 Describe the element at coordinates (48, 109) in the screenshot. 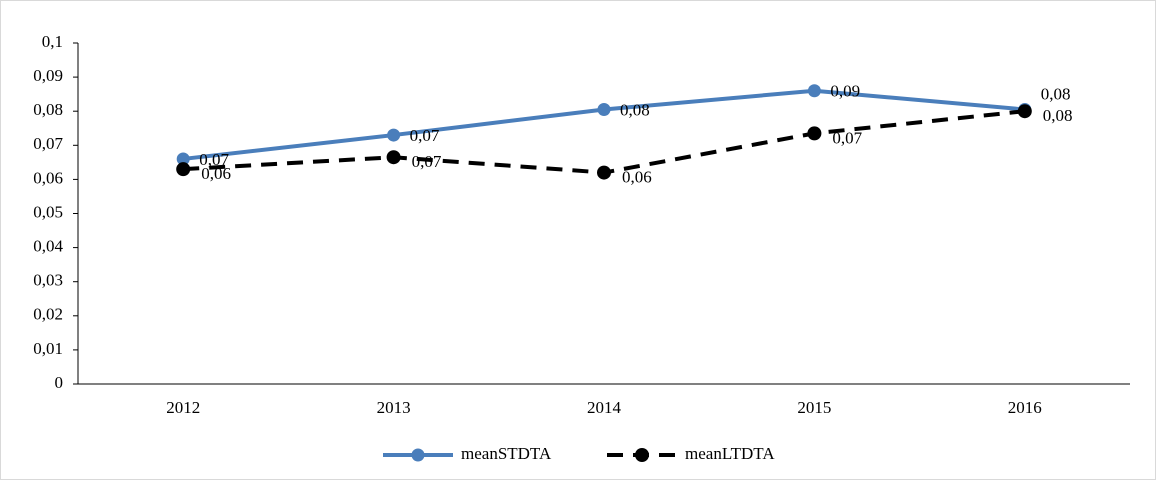

I see `y-tick-label: 0,08` at that location.